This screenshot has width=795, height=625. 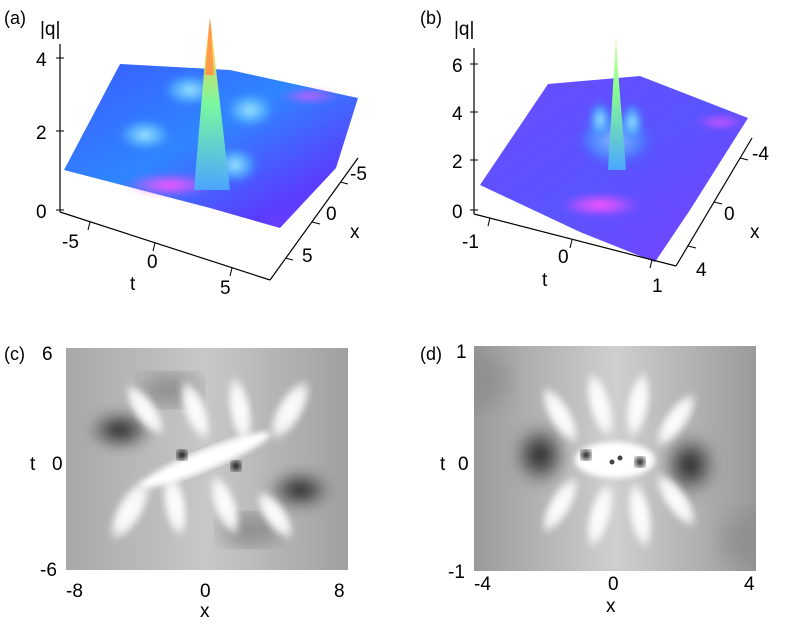 I want to click on panel-b-ztick: 4, so click(x=457, y=114).